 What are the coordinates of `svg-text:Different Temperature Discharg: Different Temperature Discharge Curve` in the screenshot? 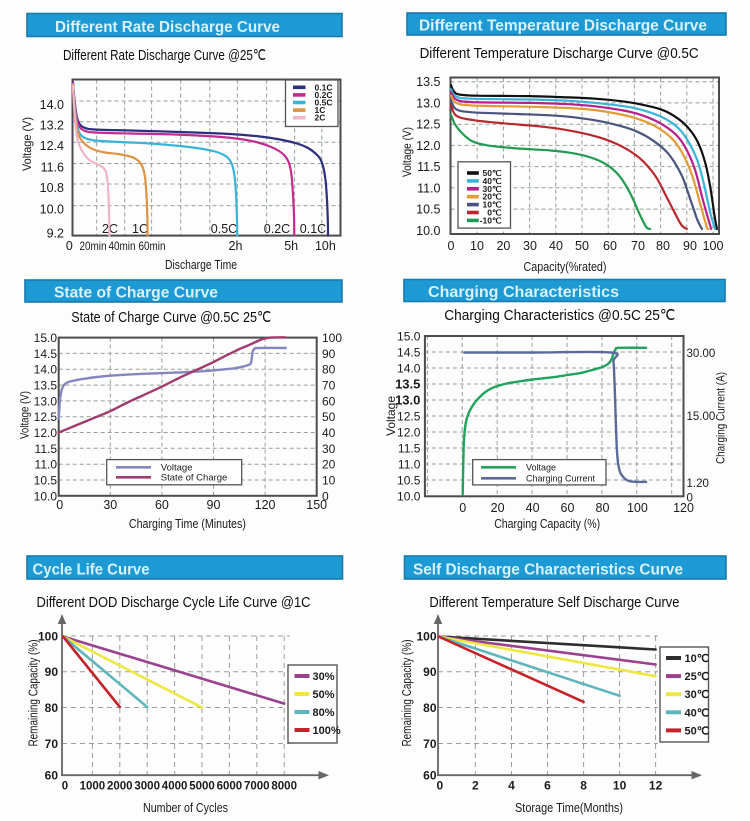 It's located at (563, 26).